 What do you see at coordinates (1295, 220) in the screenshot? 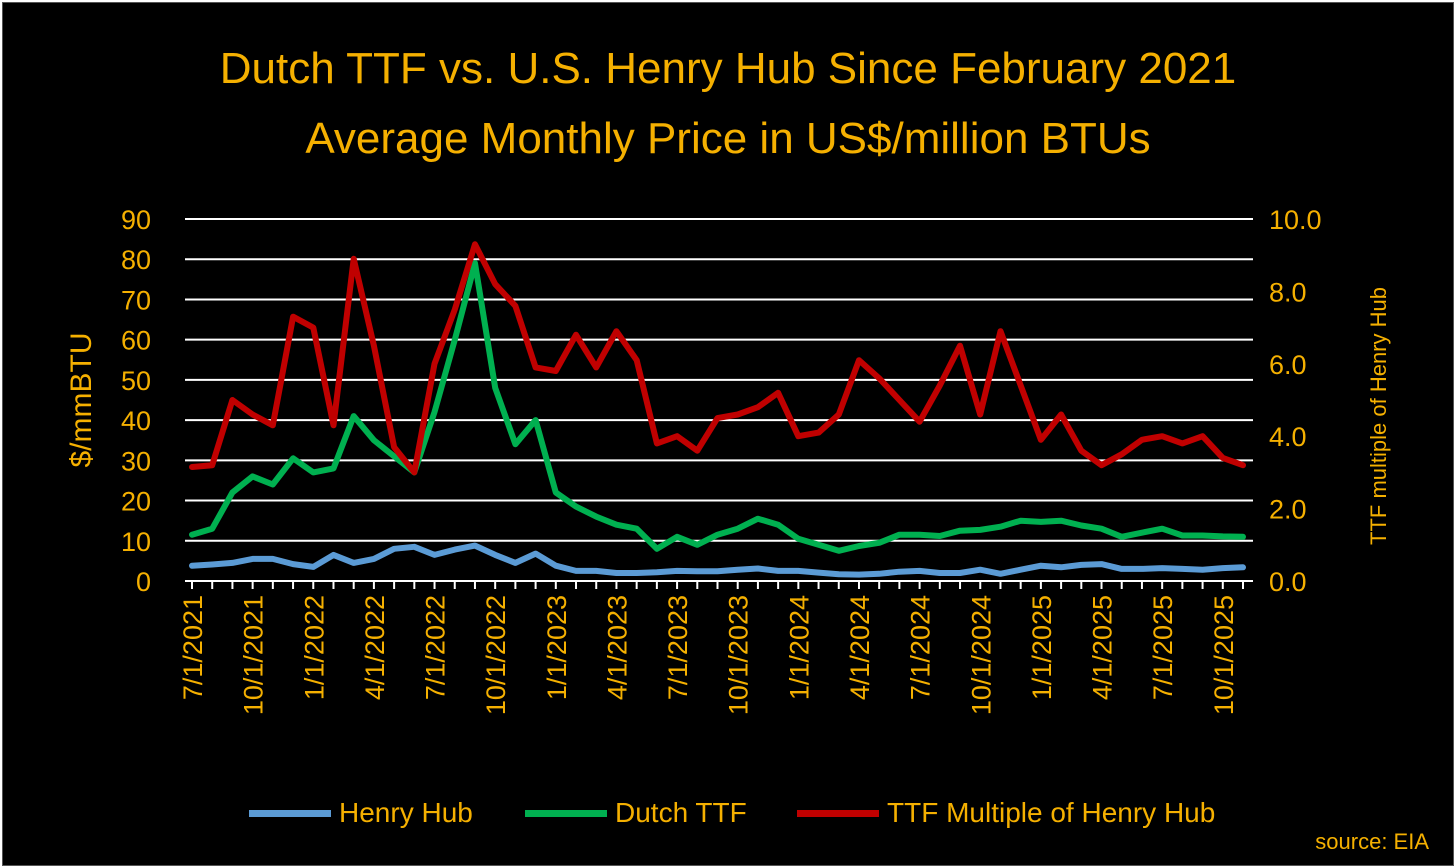
I see `y-tick-label-right: 10.0` at bounding box center [1295, 220].